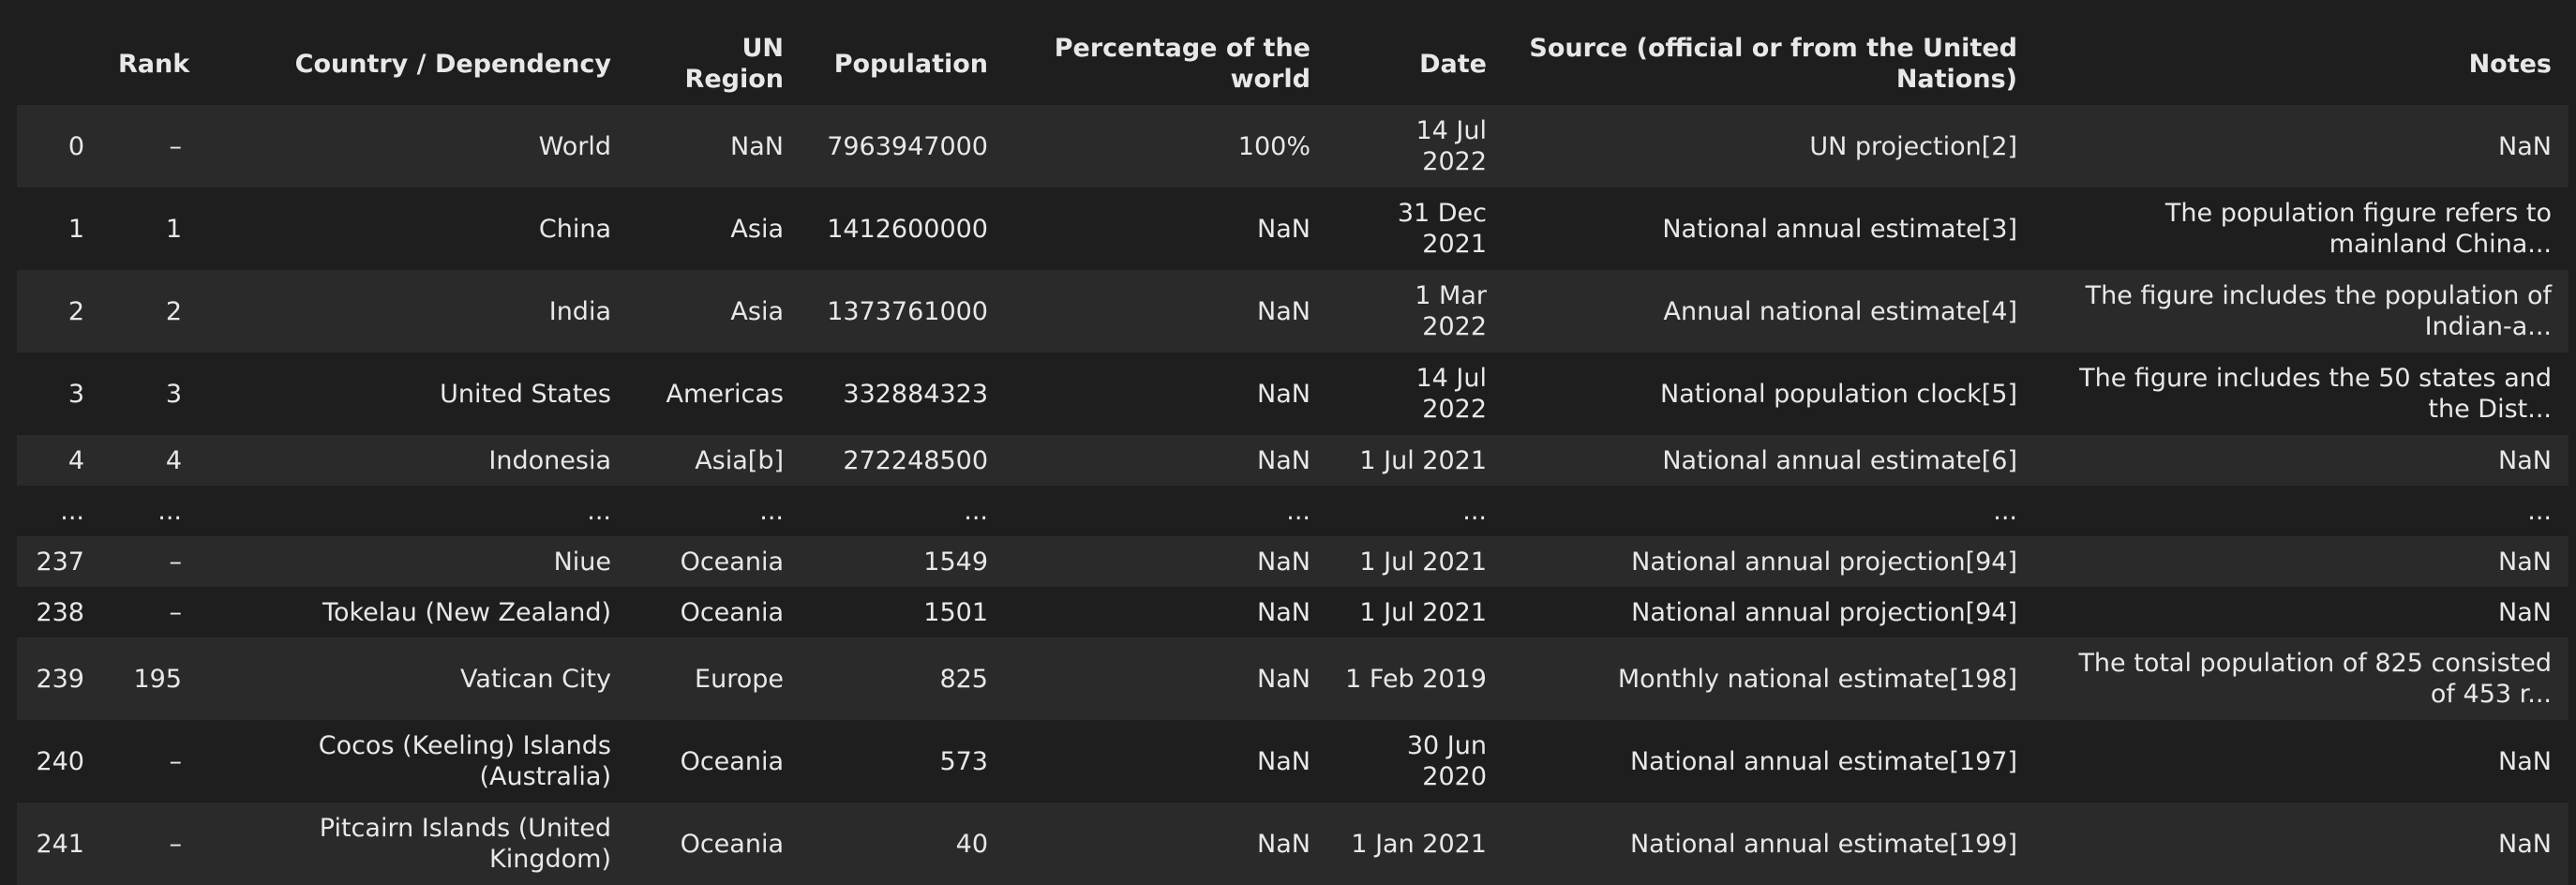  What do you see at coordinates (903, 843) in the screenshot?
I see `table-cell-population: 40` at bounding box center [903, 843].